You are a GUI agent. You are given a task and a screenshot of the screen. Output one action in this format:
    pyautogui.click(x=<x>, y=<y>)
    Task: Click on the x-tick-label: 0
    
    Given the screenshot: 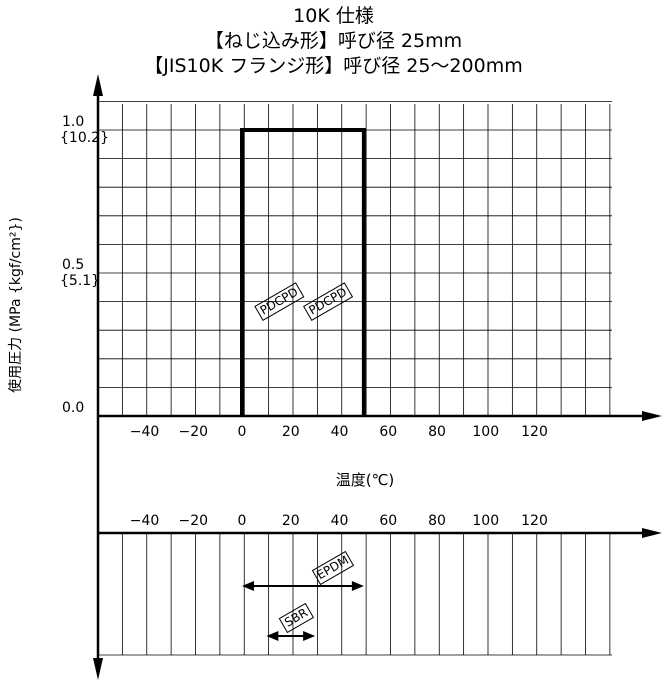 What is the action you would take?
    pyautogui.click(x=242, y=432)
    